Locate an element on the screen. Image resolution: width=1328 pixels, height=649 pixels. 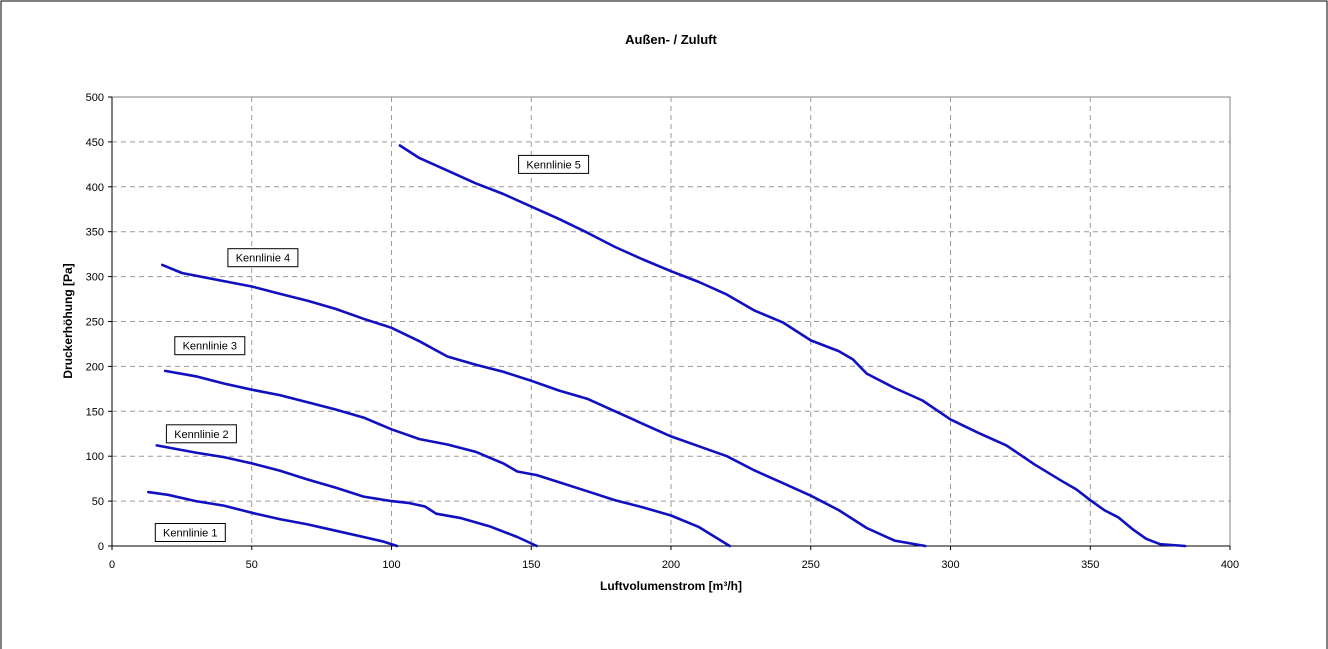
x-tick-label: 150 is located at coordinates (531, 565).